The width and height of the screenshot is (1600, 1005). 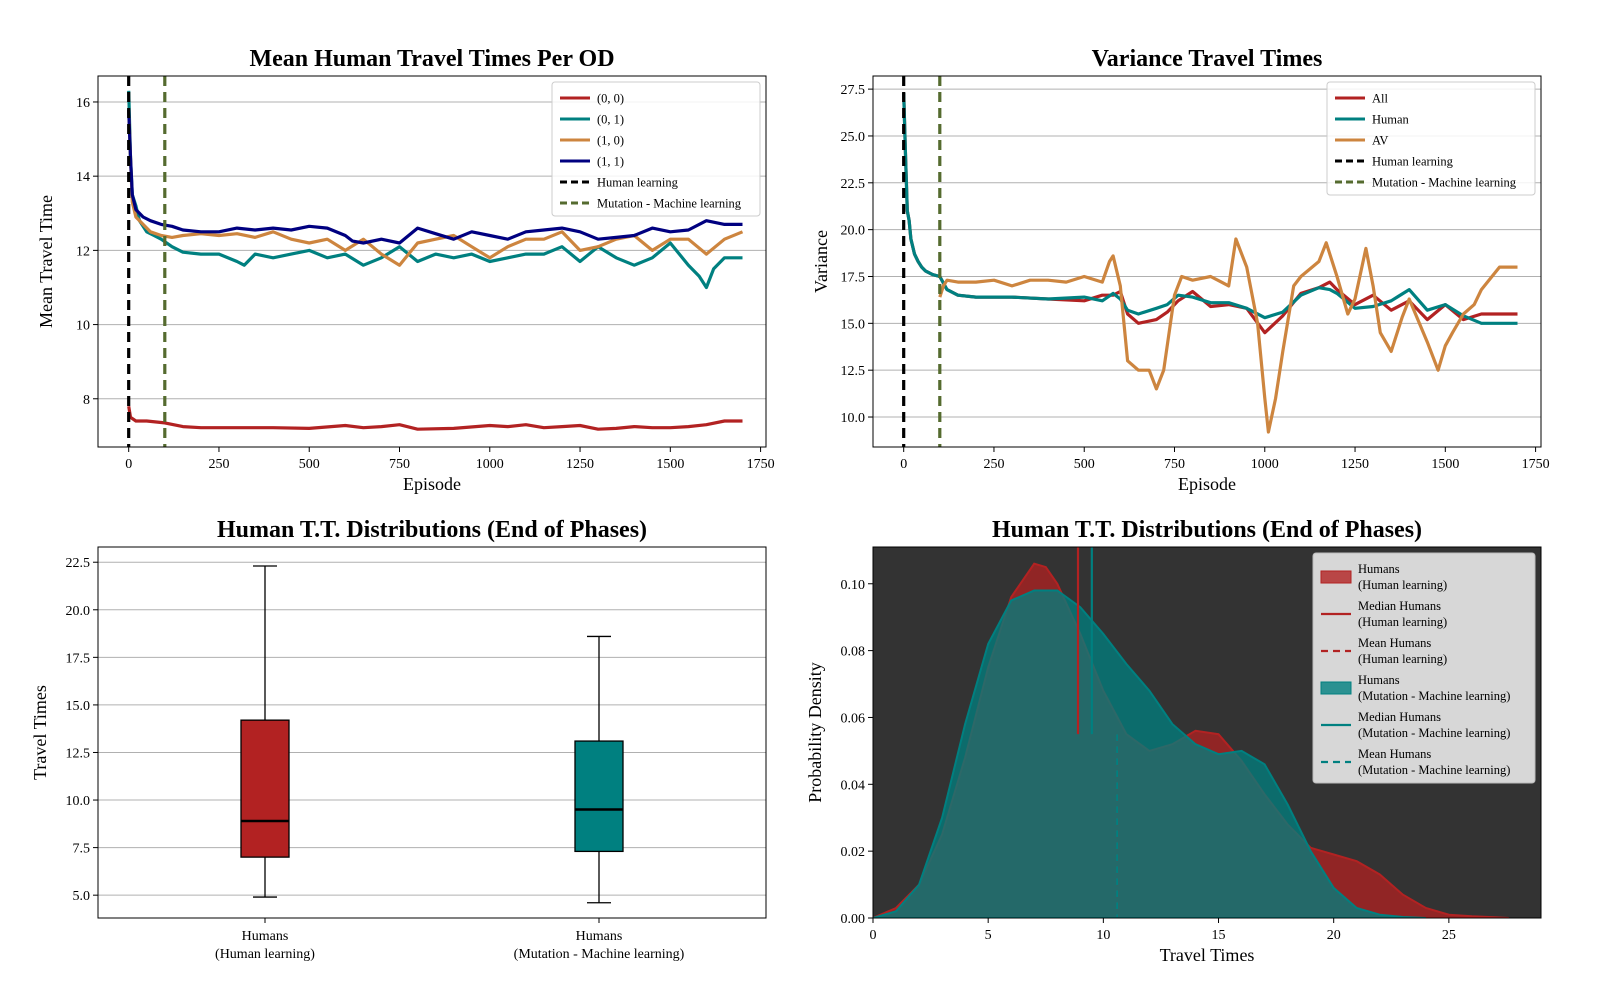 What do you see at coordinates (265, 954) in the screenshot?
I see `x-tick-label: (Human learning)` at bounding box center [265, 954].